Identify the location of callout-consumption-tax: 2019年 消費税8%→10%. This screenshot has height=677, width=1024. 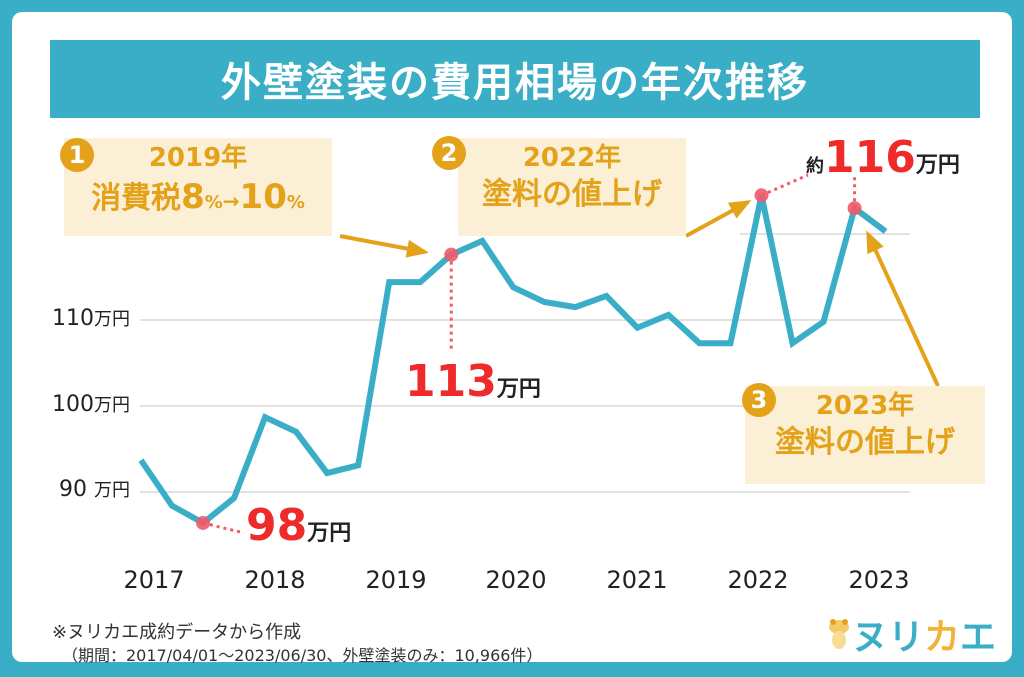
(198, 187).